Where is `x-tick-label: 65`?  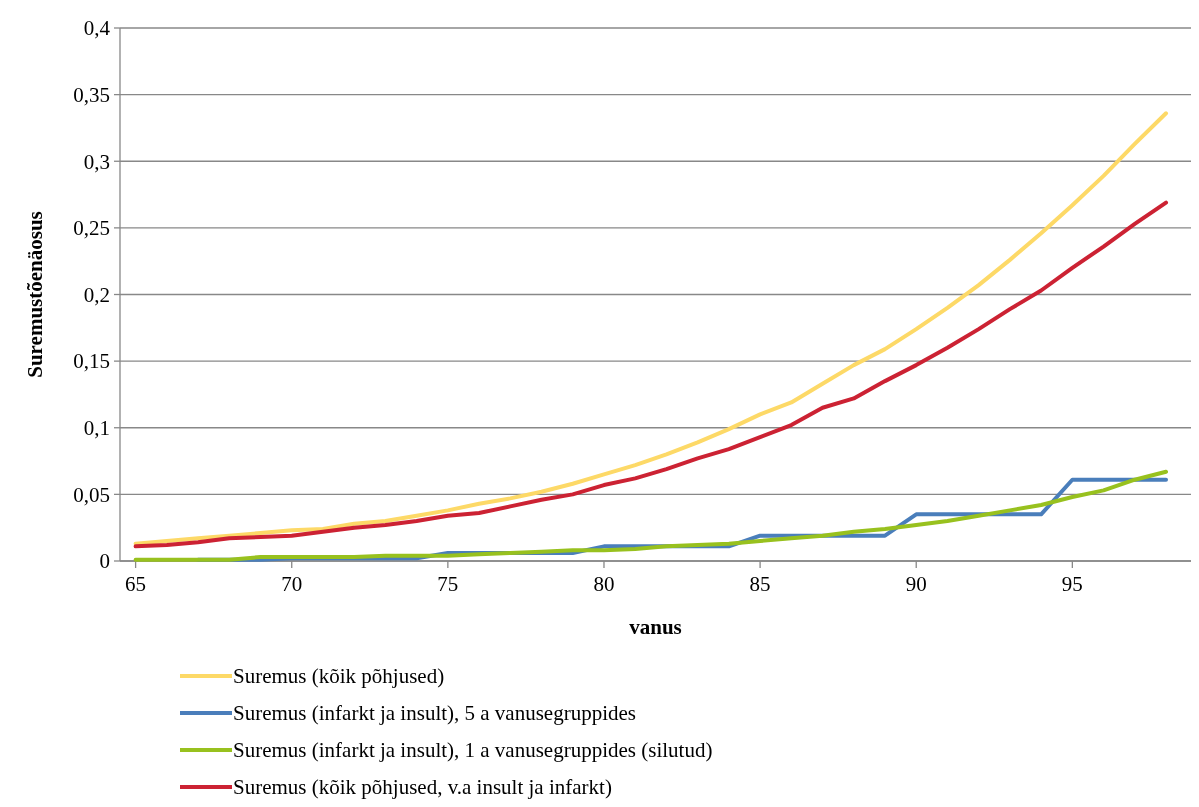 x-tick-label: 65 is located at coordinates (136, 584).